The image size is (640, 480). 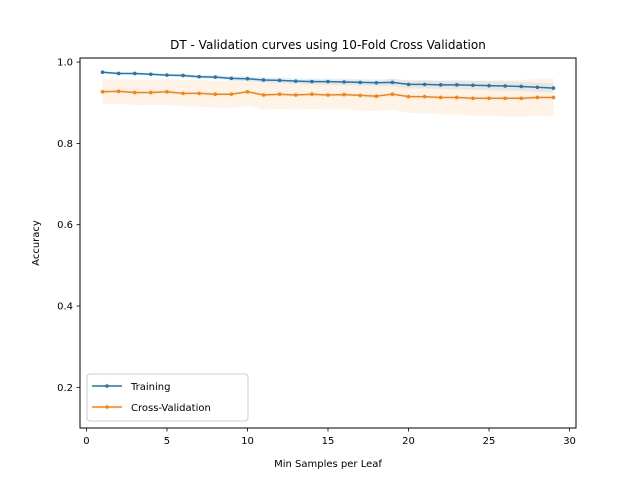 I want to click on y-tick-label: 0.4, so click(x=65, y=307).